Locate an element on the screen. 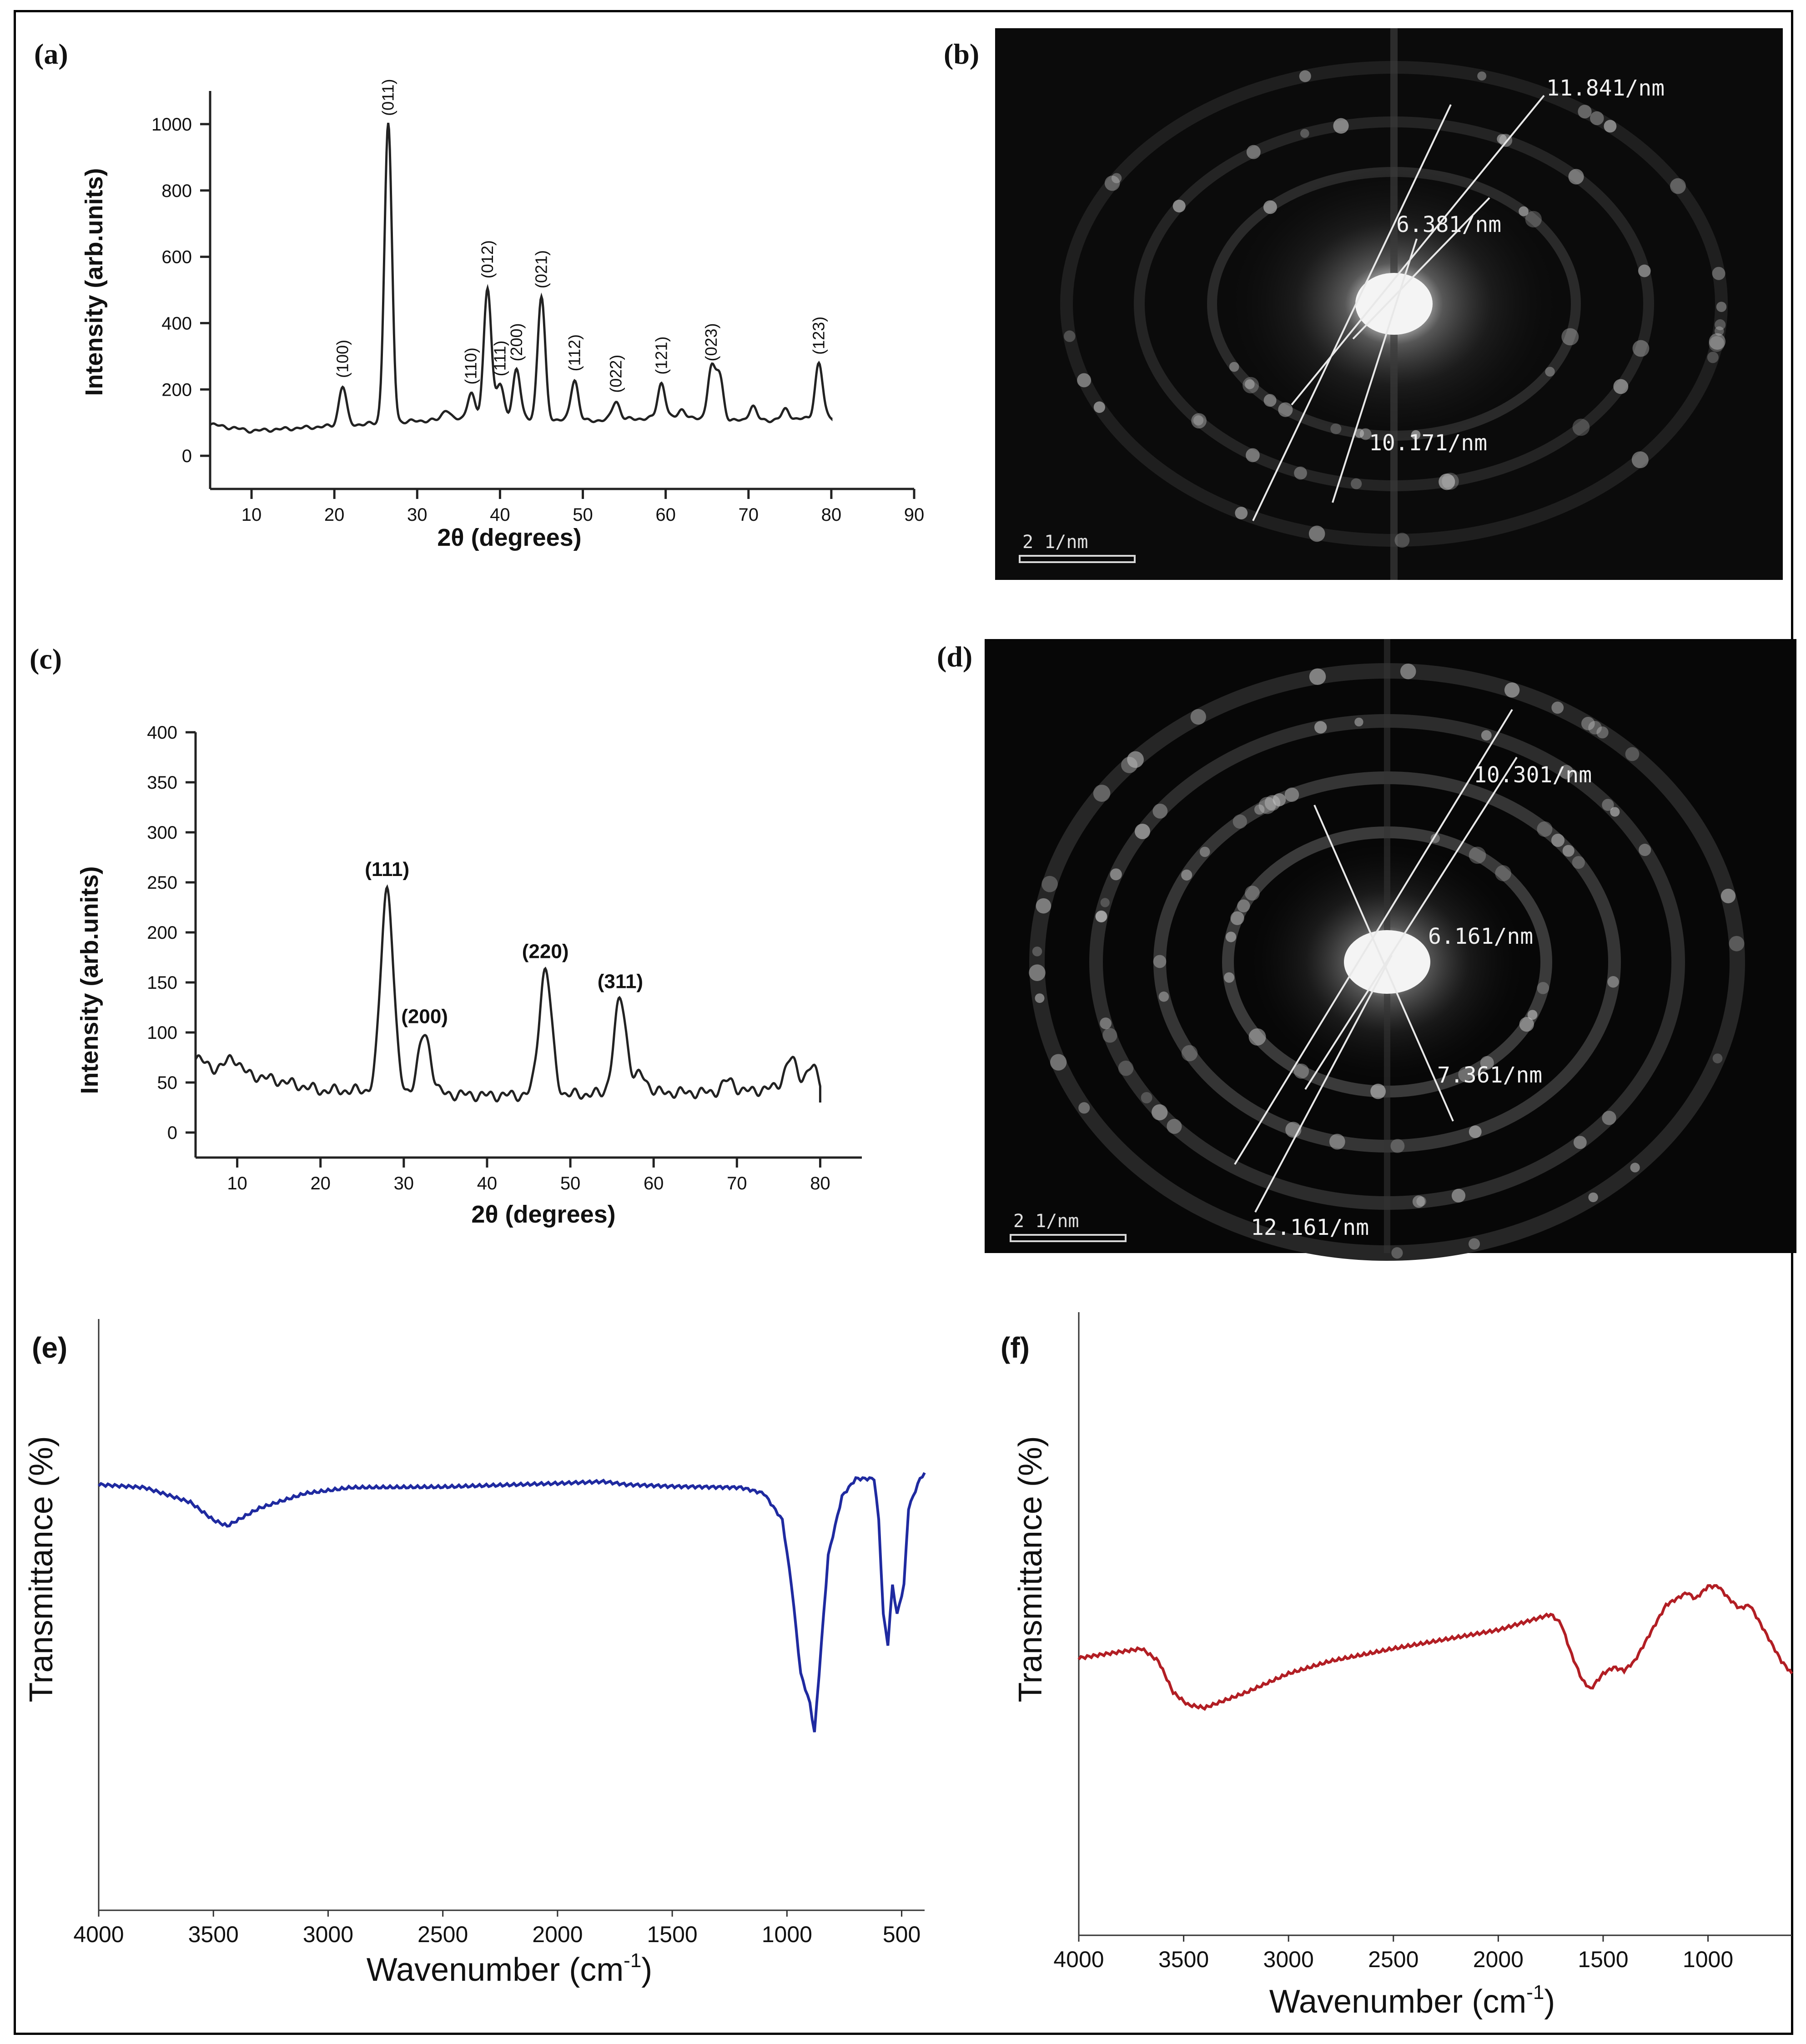 The width and height of the screenshot is (1806, 2044). x-tick-label: 500 is located at coordinates (902, 1934).